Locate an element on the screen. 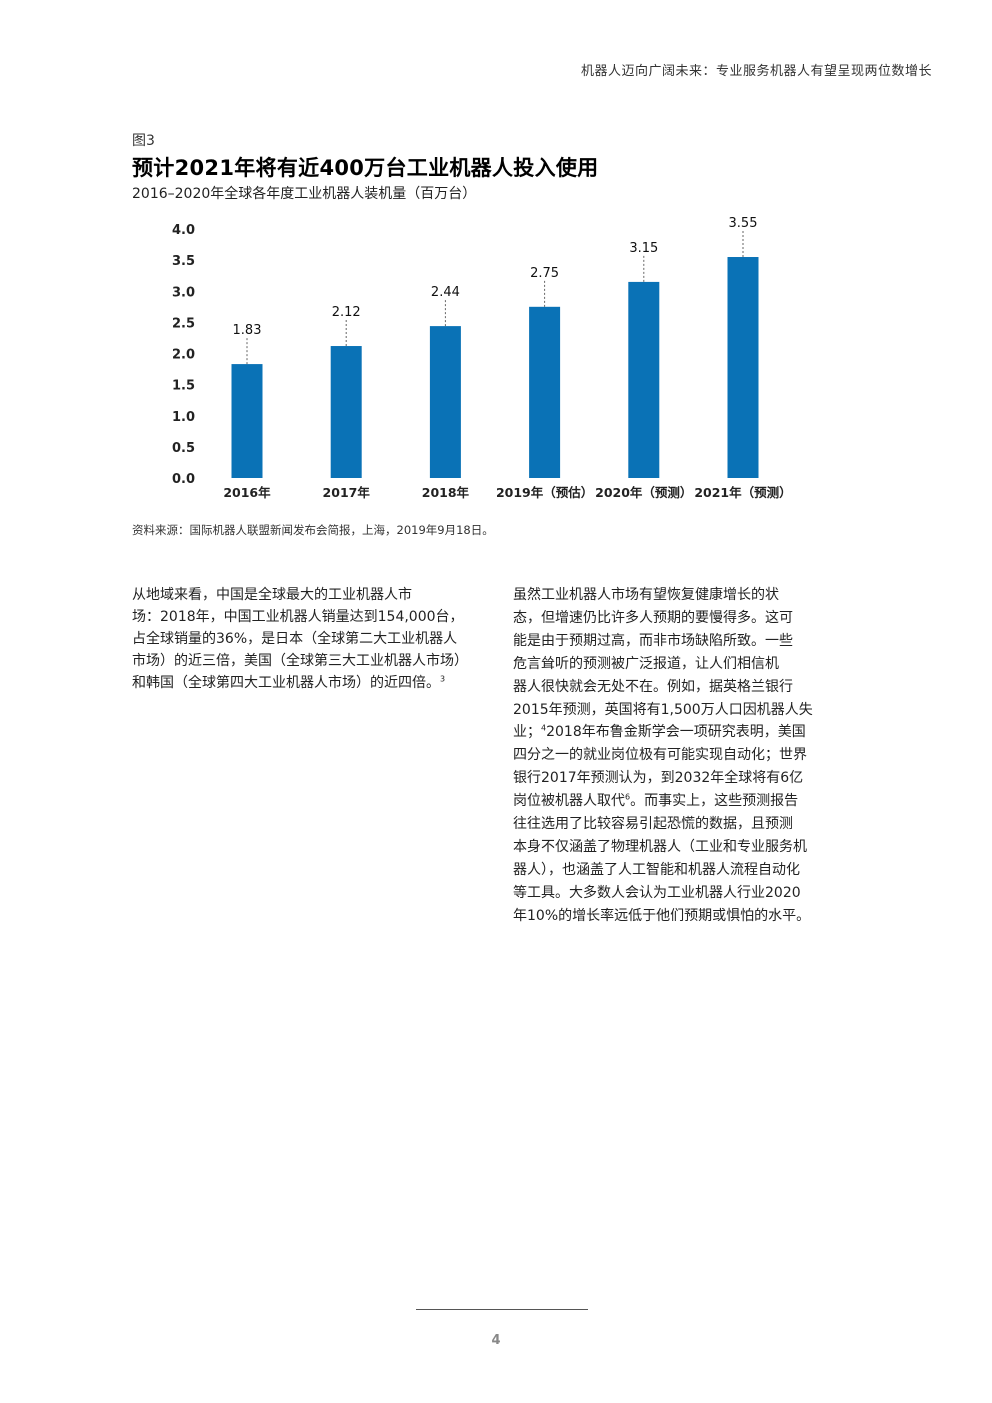 This screenshot has height=1403, width=992. figure-subtitle: 2016–2020年全球各年度工业机器人装机量（百万台） is located at coordinates (304, 194).